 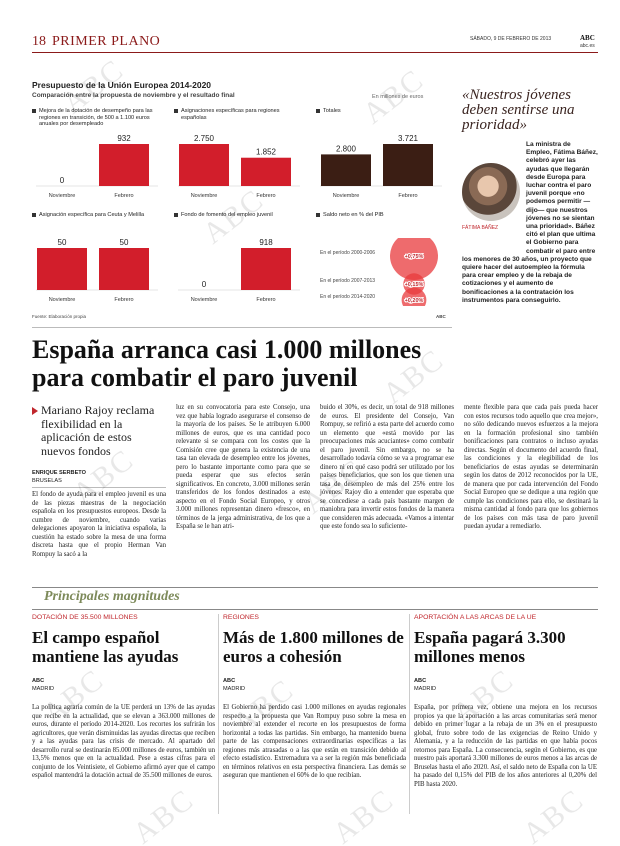 What do you see at coordinates (398, 97) in the screenshot?
I see `unit-note: En millones de euros` at bounding box center [398, 97].